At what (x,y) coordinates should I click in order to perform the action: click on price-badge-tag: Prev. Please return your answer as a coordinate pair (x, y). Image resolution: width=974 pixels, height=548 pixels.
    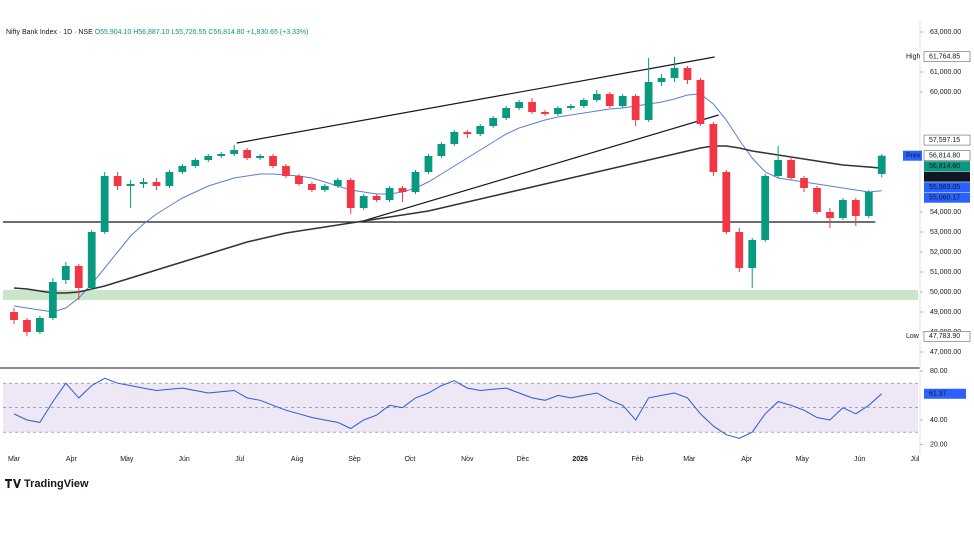
    Looking at the image, I should click on (913, 156).